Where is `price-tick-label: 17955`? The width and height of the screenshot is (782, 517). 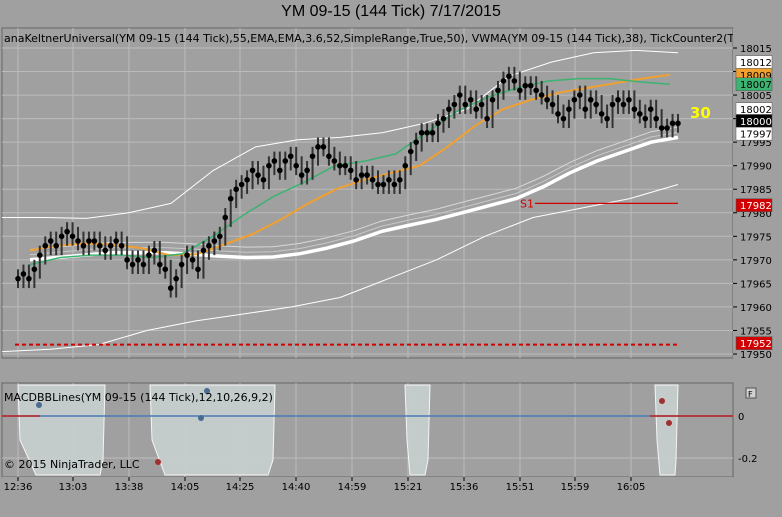 price-tick-label: 17955 is located at coordinates (756, 331).